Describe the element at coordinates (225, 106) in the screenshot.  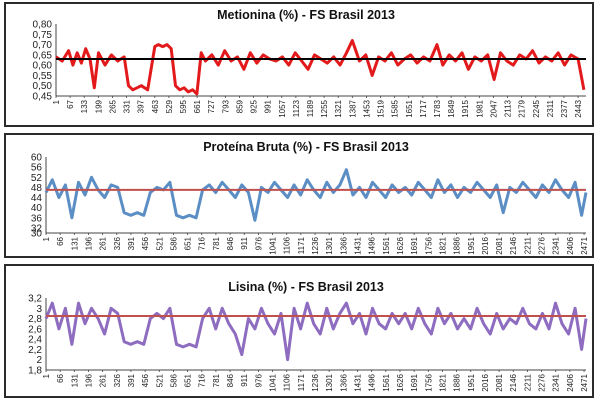
I see `x-tick-label: 793` at that location.